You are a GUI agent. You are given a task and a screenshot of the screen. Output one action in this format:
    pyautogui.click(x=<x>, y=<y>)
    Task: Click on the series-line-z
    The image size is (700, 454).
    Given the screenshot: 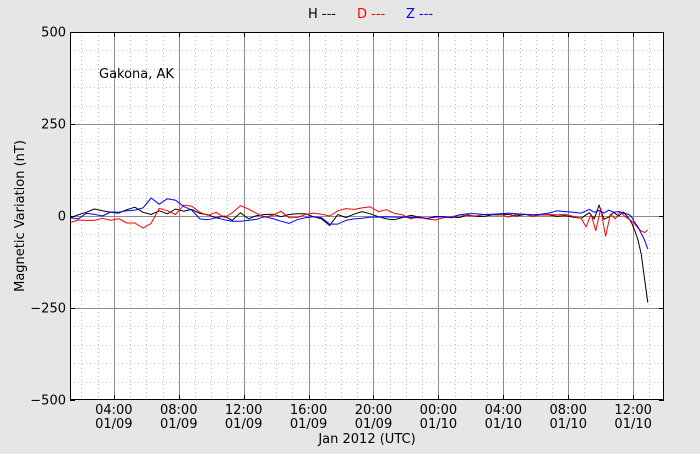 What is the action you would take?
    pyautogui.click(x=359, y=223)
    